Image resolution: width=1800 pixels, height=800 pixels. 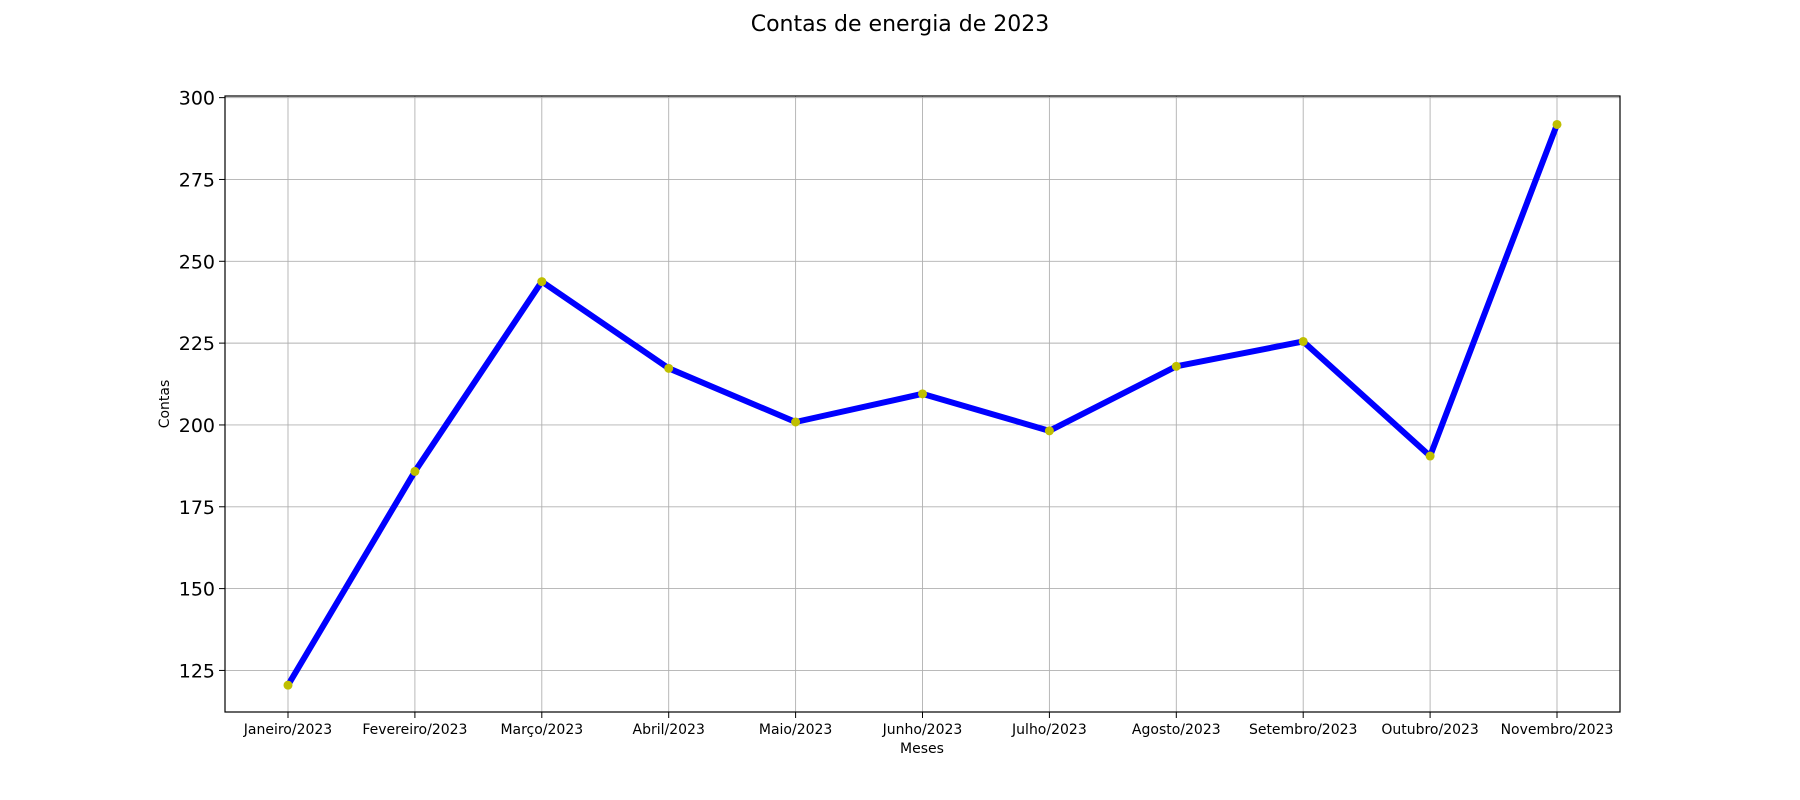 What do you see at coordinates (202, 385) in the screenshot?
I see `y-axis-ticks: 125 150 175 200 225 250 275 300` at bounding box center [202, 385].